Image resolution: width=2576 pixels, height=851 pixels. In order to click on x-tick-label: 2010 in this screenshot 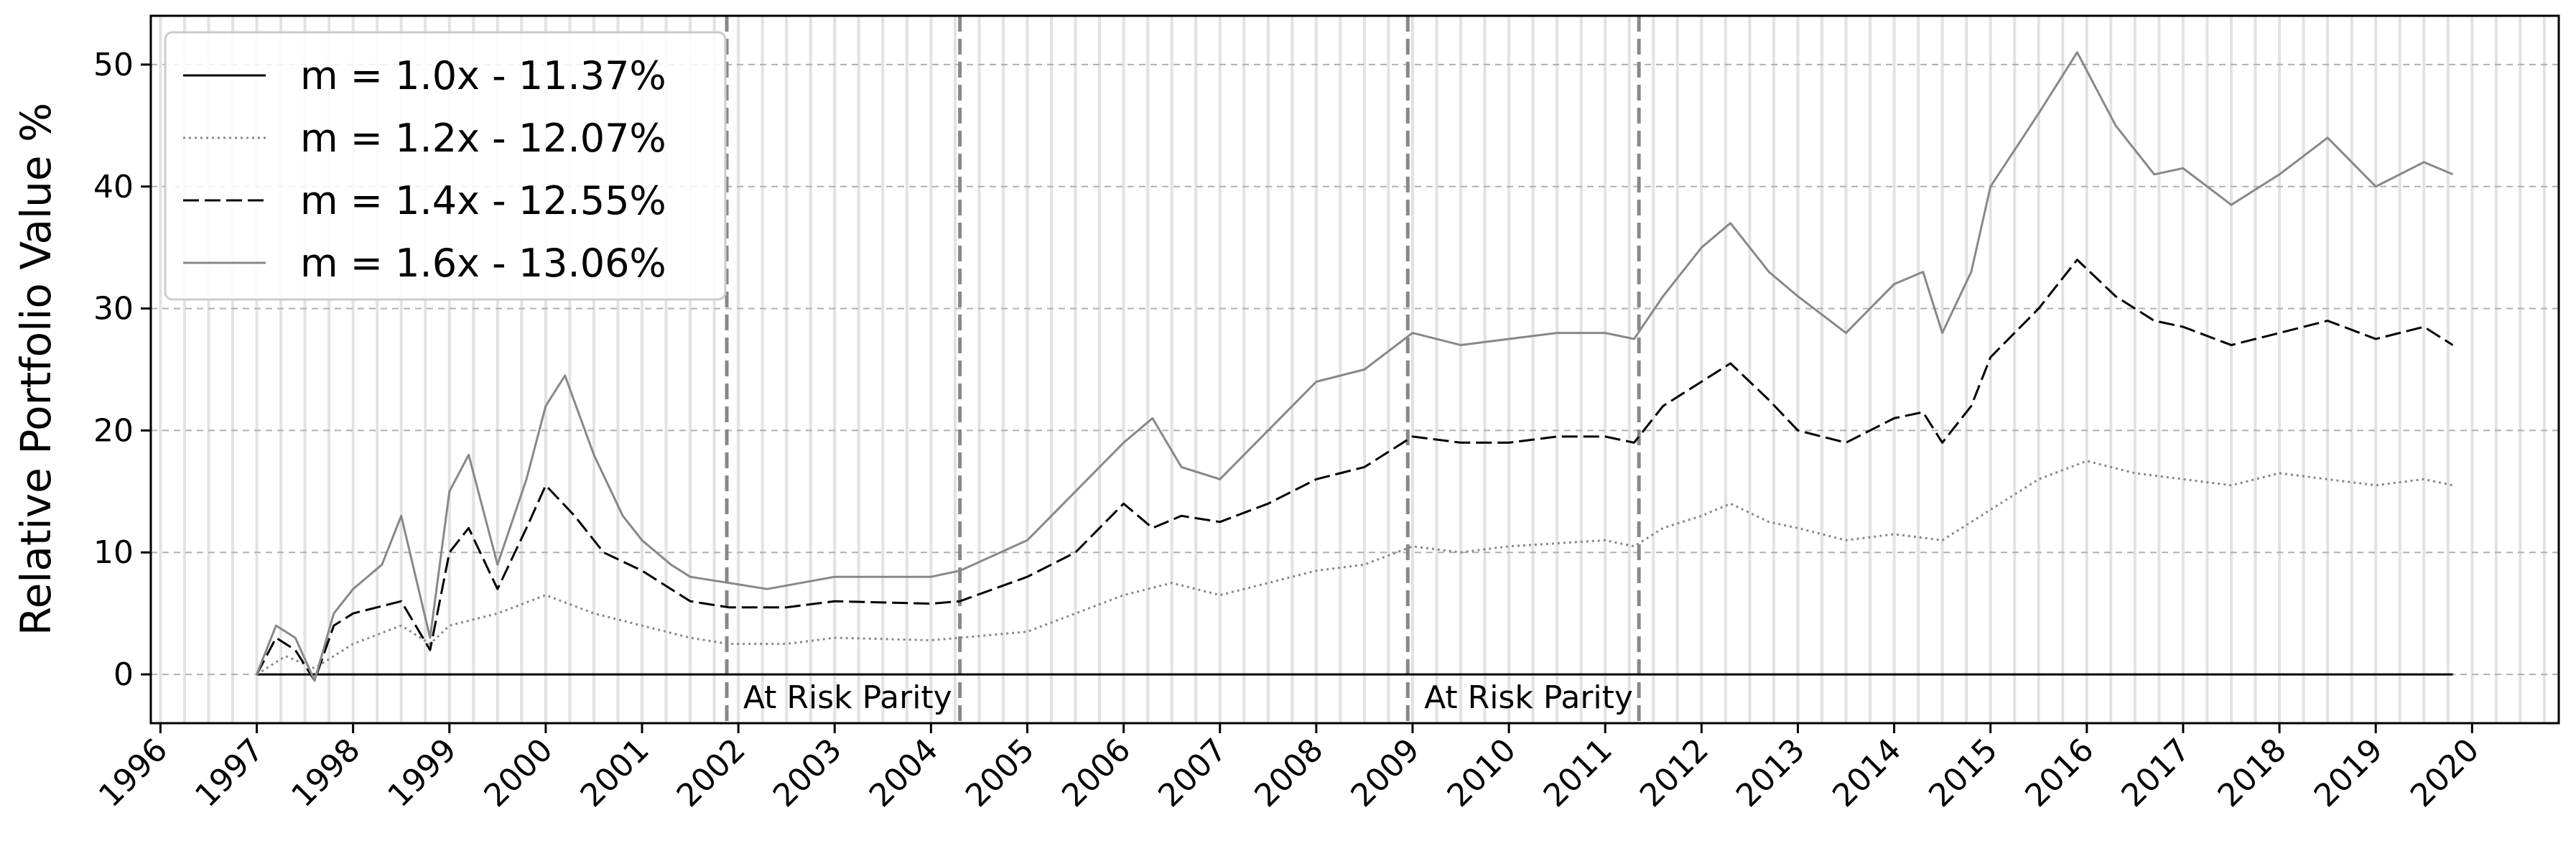, I will do `click(1482, 773)`.